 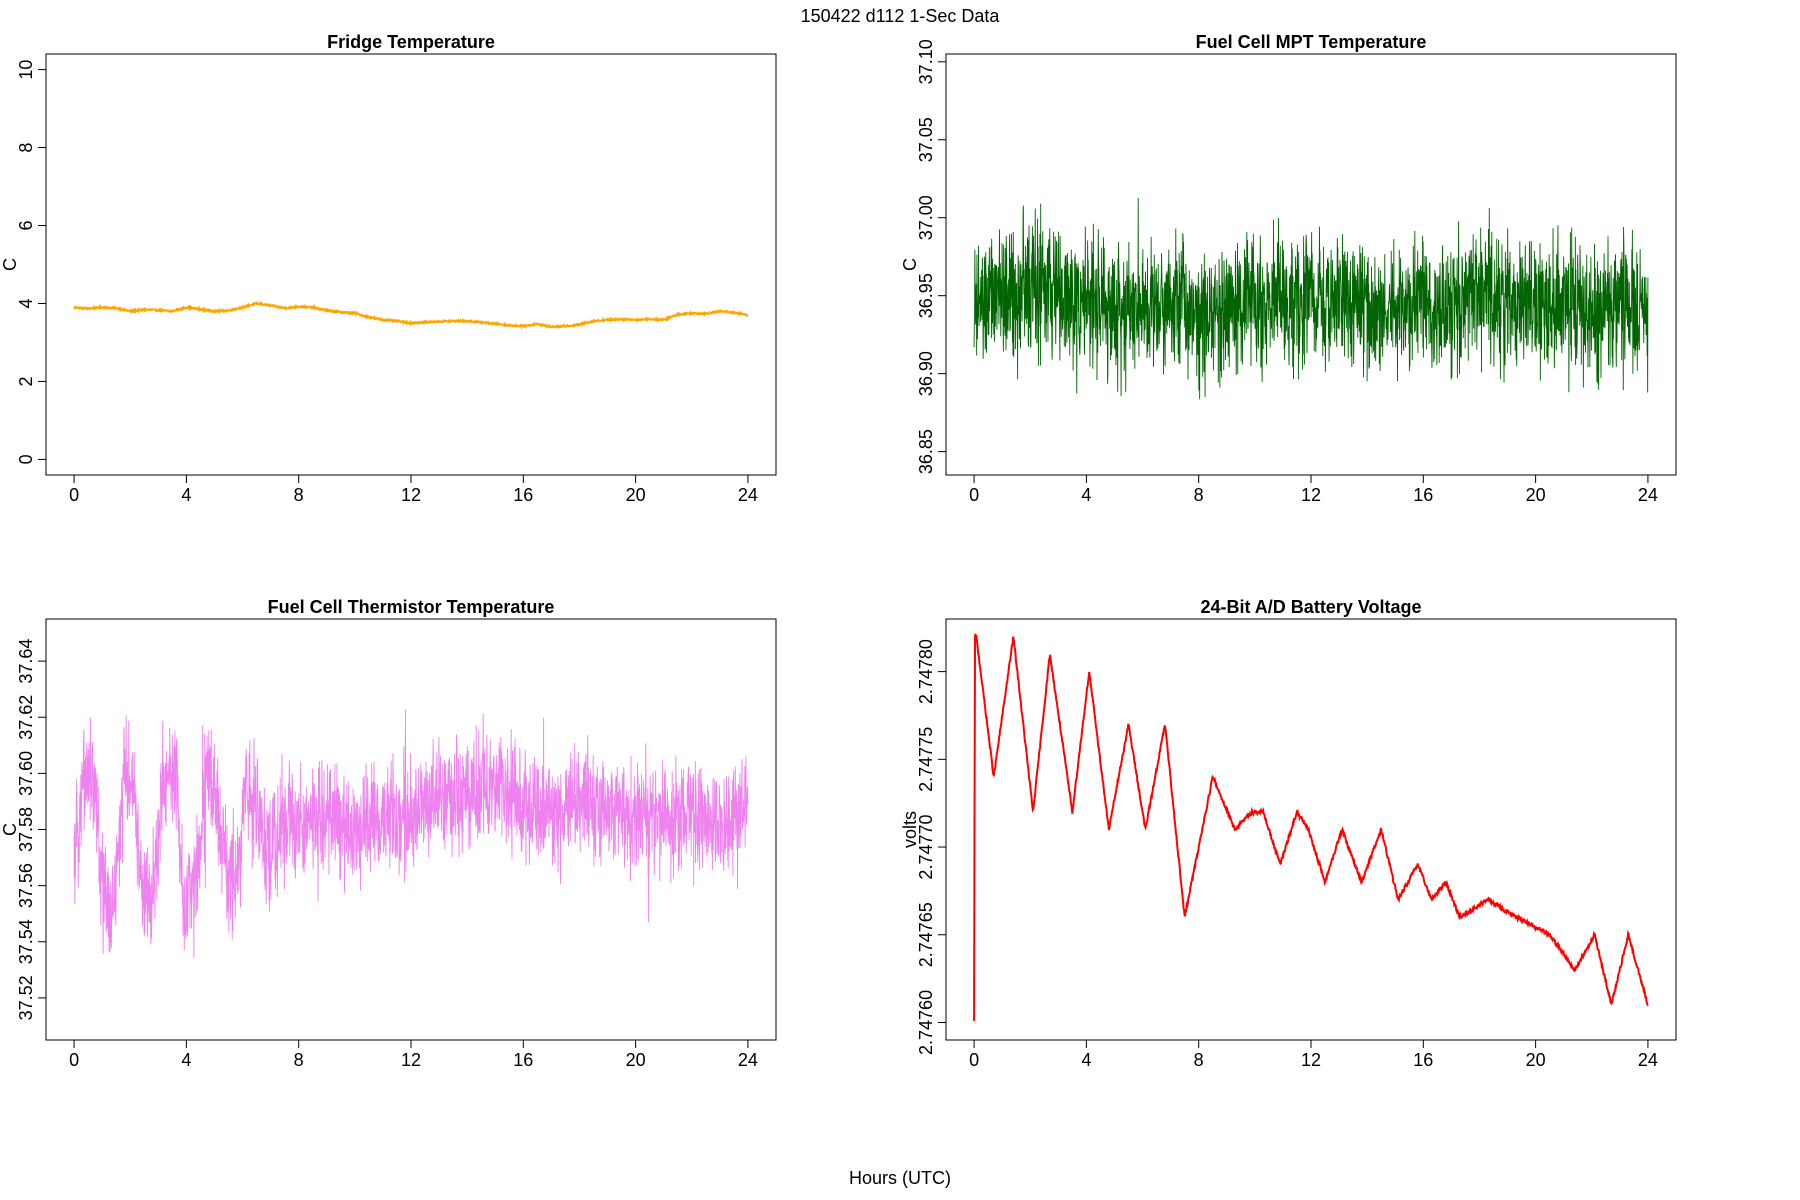 I want to click on chart1-x-tick-label: 12, so click(x=1311, y=495).